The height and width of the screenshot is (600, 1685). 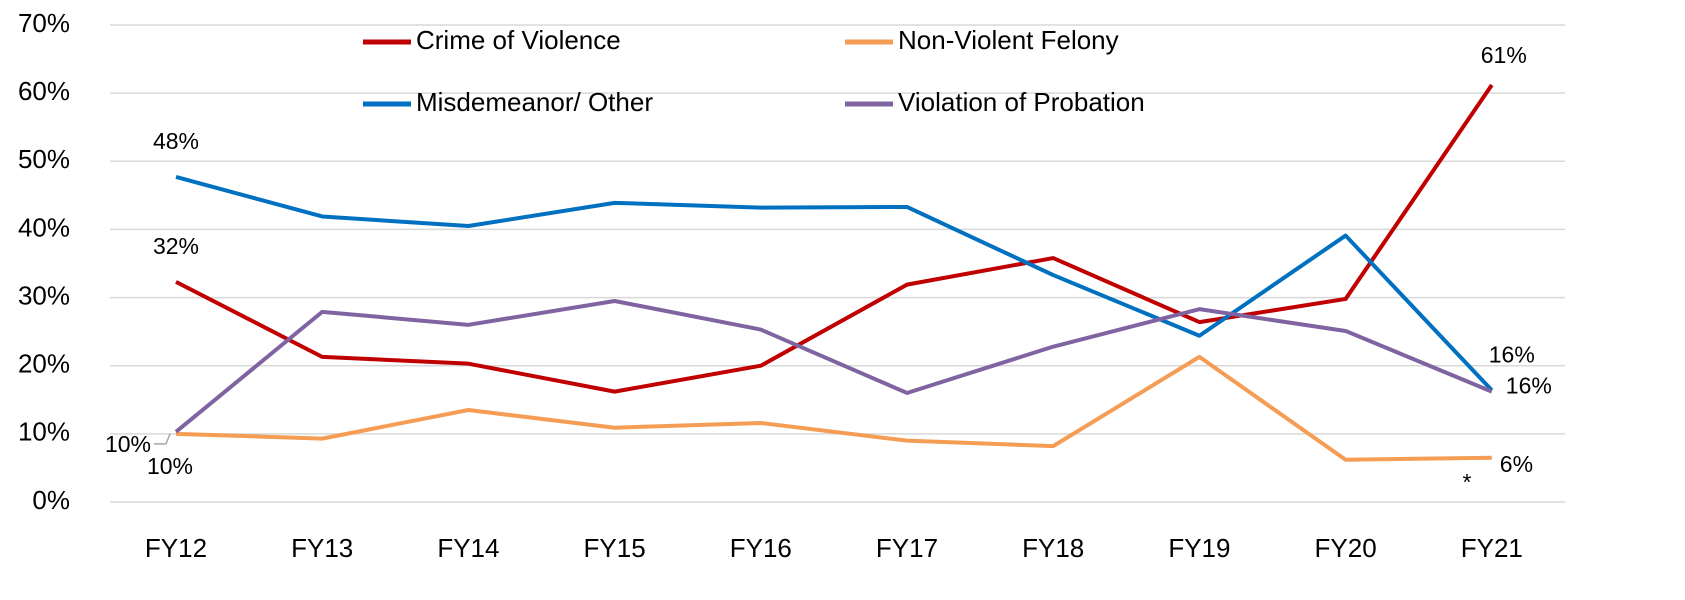 I want to click on y-tick-label: 20%, so click(x=44, y=364).